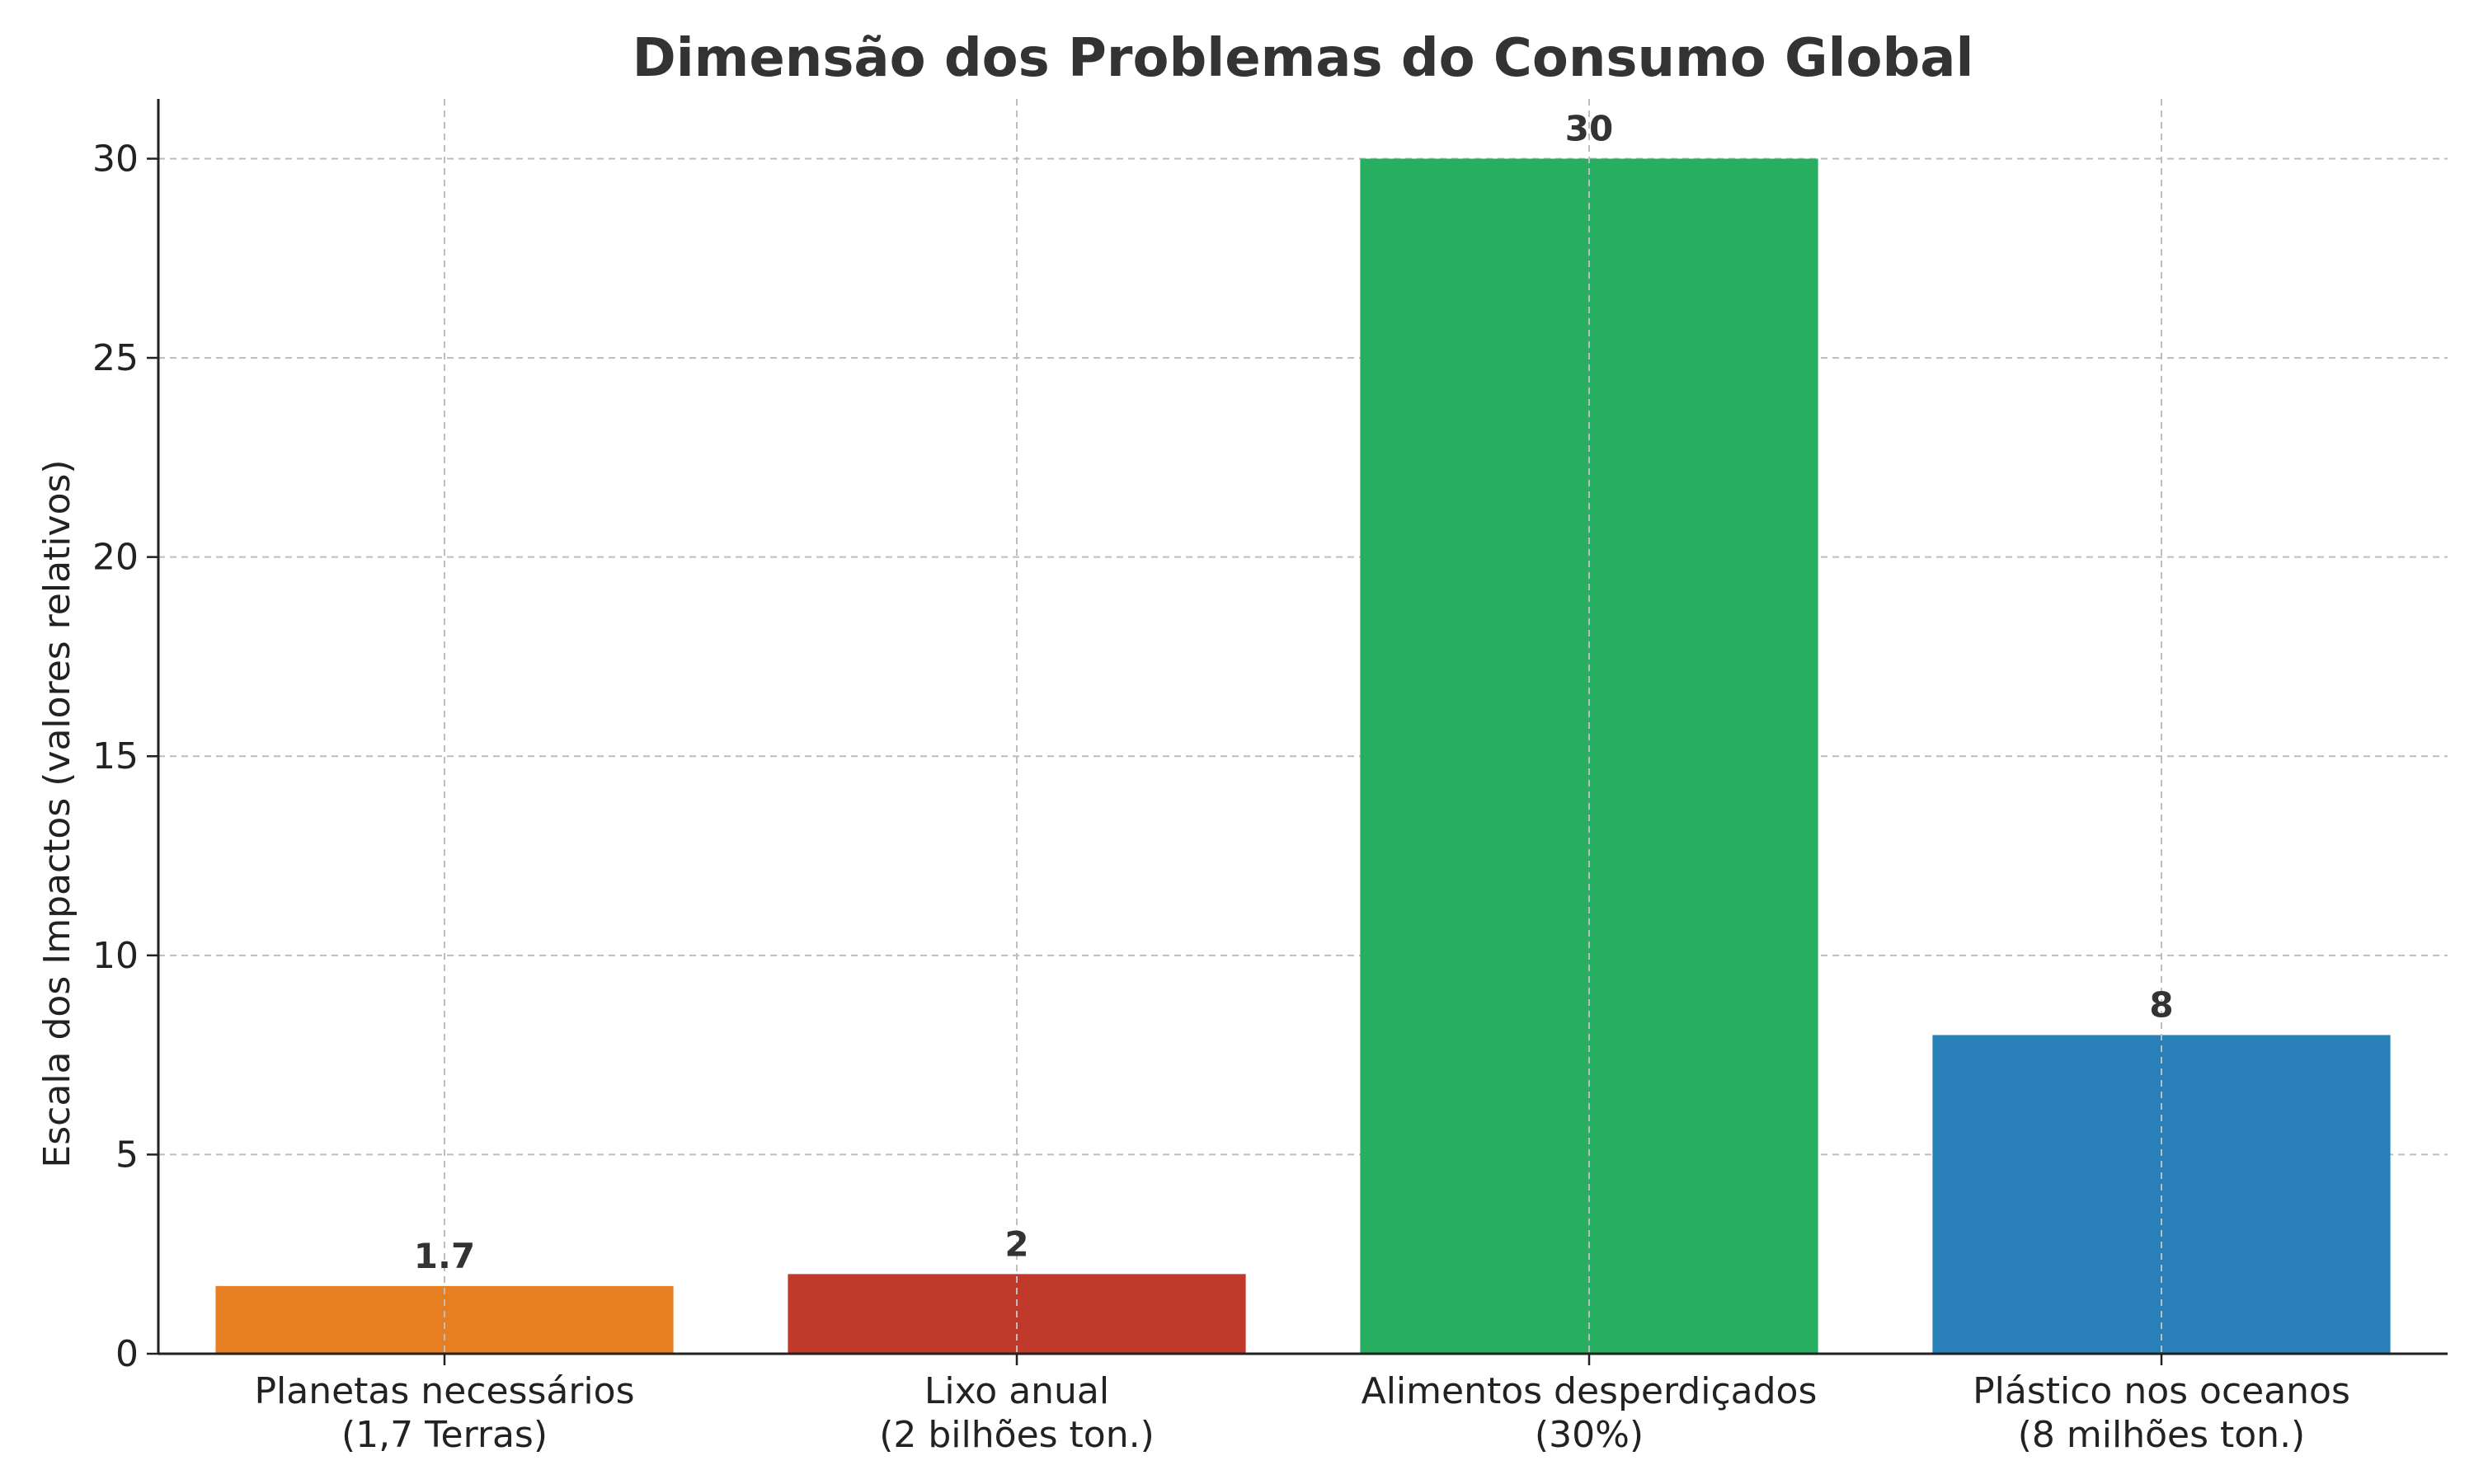 Image resolution: width=2474 pixels, height=1484 pixels. I want to click on x-tick-label: Plástico nos oceanos (8 milhões ton.), so click(2161, 1413).